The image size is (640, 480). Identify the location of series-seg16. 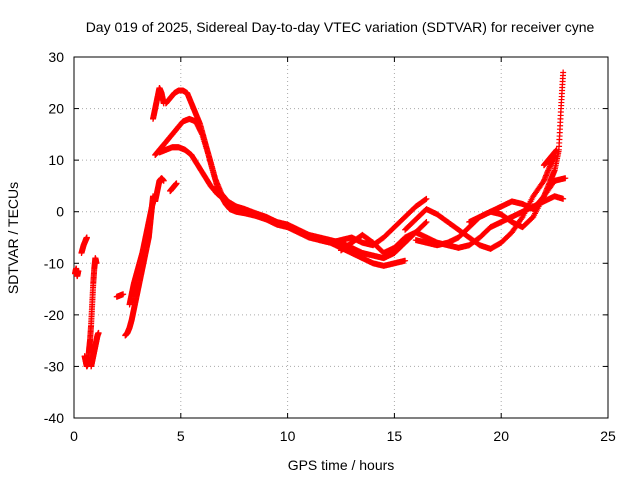
(489, 159).